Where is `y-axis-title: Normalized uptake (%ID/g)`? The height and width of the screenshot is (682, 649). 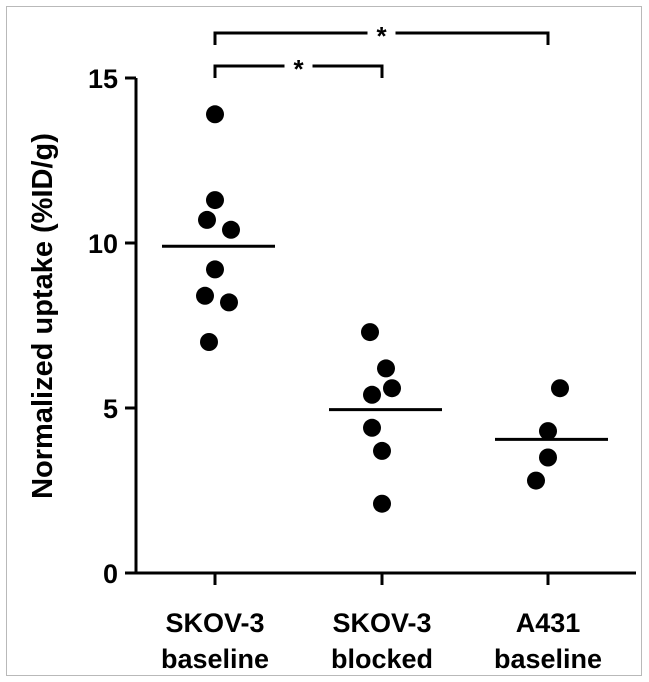
y-axis-title: Normalized uptake (%ID/g) is located at coordinates (43, 316).